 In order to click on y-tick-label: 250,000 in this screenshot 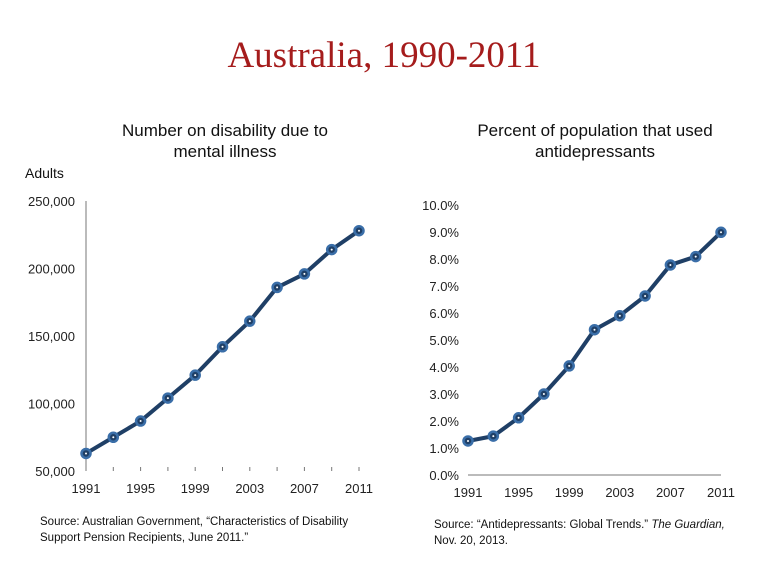, I will do `click(51, 201)`.